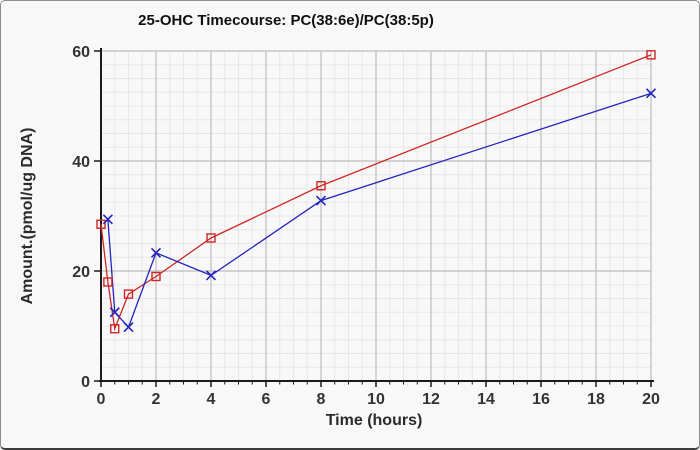  What do you see at coordinates (266, 399) in the screenshot?
I see `x-tick-label: 6` at bounding box center [266, 399].